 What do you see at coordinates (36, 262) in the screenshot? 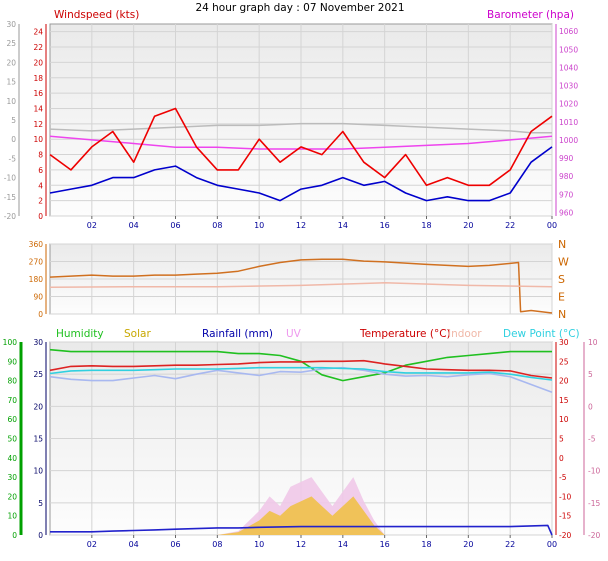
I see `direction-tick-label: 270` at bounding box center [36, 262].